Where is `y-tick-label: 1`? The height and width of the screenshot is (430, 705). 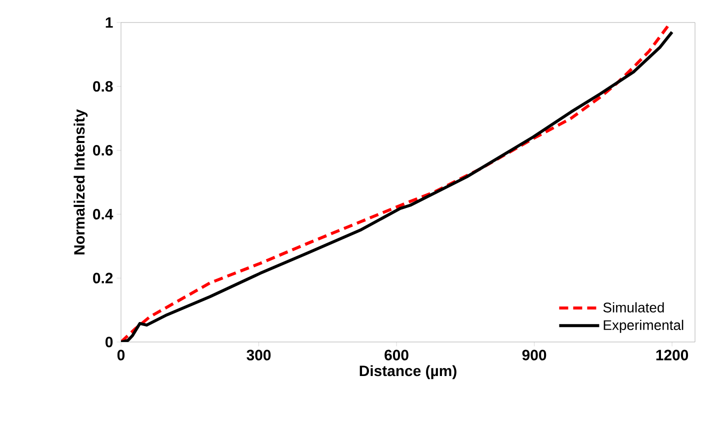 y-tick-label: 1 is located at coordinates (109, 22).